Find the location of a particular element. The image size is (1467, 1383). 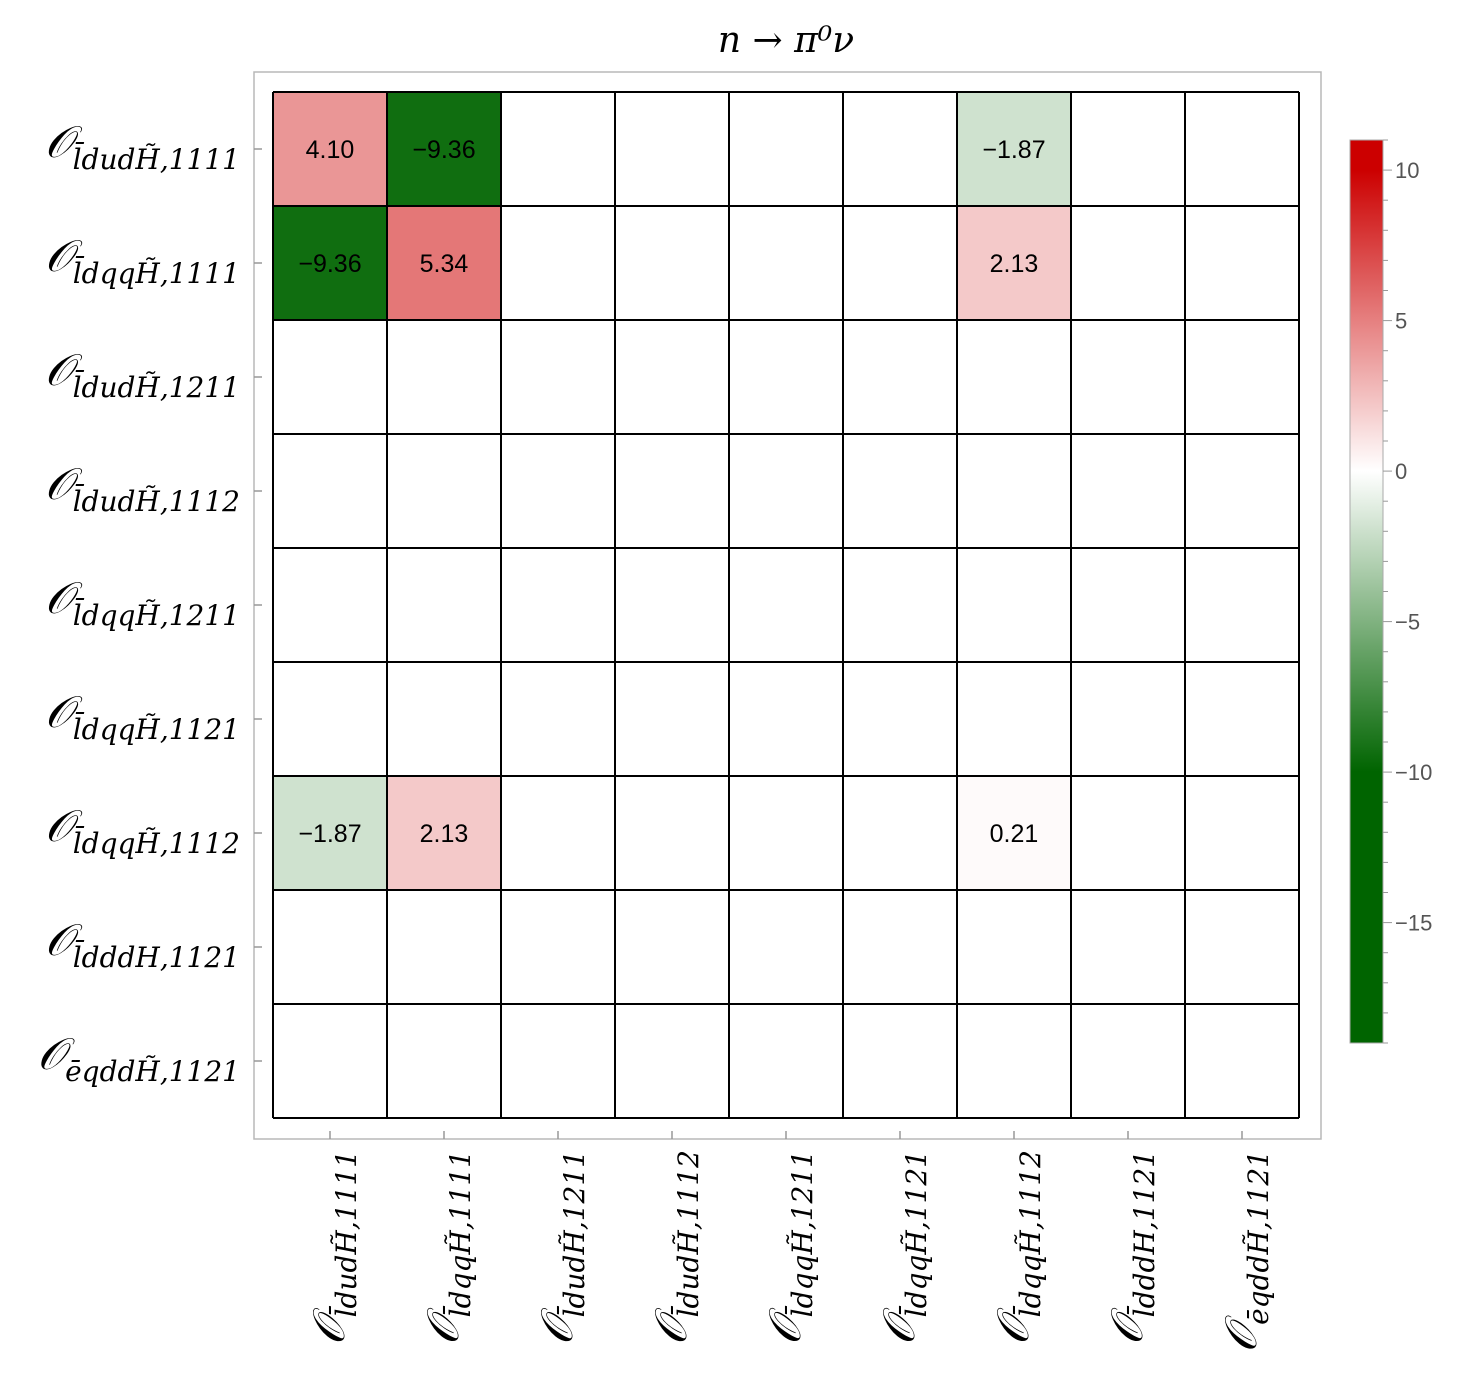

colorbar-tick-label: 0 is located at coordinates (1401, 471).